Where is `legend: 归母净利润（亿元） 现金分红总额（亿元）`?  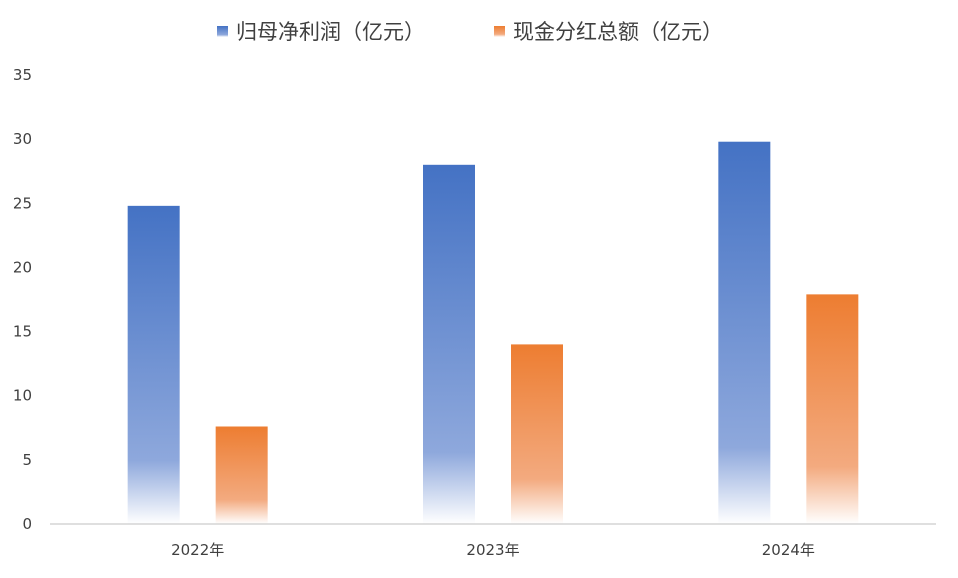
legend: 归母净利润（亿元） 现金分红总额（亿元） is located at coordinates (470, 32).